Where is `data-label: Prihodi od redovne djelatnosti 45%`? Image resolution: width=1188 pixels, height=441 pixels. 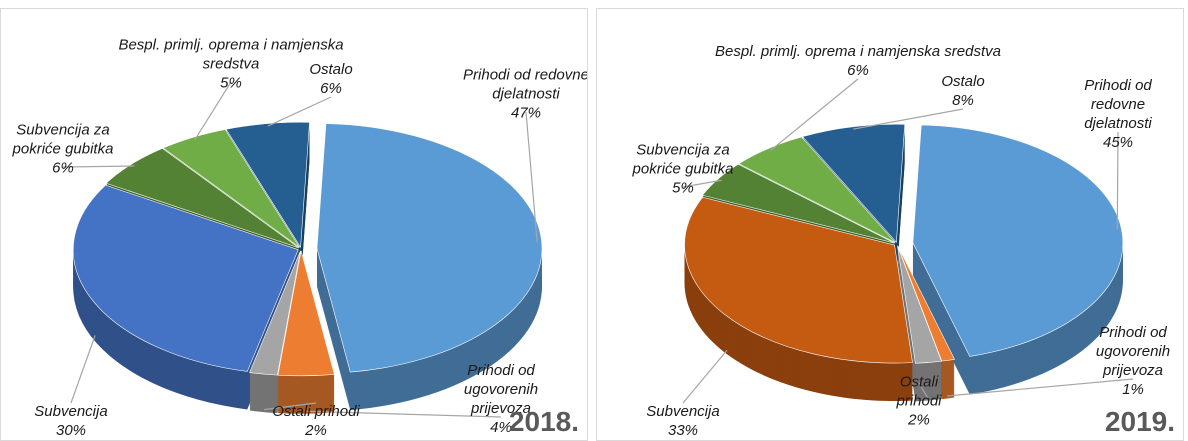 data-label: Prihodi od redovne djelatnosti 45% is located at coordinates (1118, 114).